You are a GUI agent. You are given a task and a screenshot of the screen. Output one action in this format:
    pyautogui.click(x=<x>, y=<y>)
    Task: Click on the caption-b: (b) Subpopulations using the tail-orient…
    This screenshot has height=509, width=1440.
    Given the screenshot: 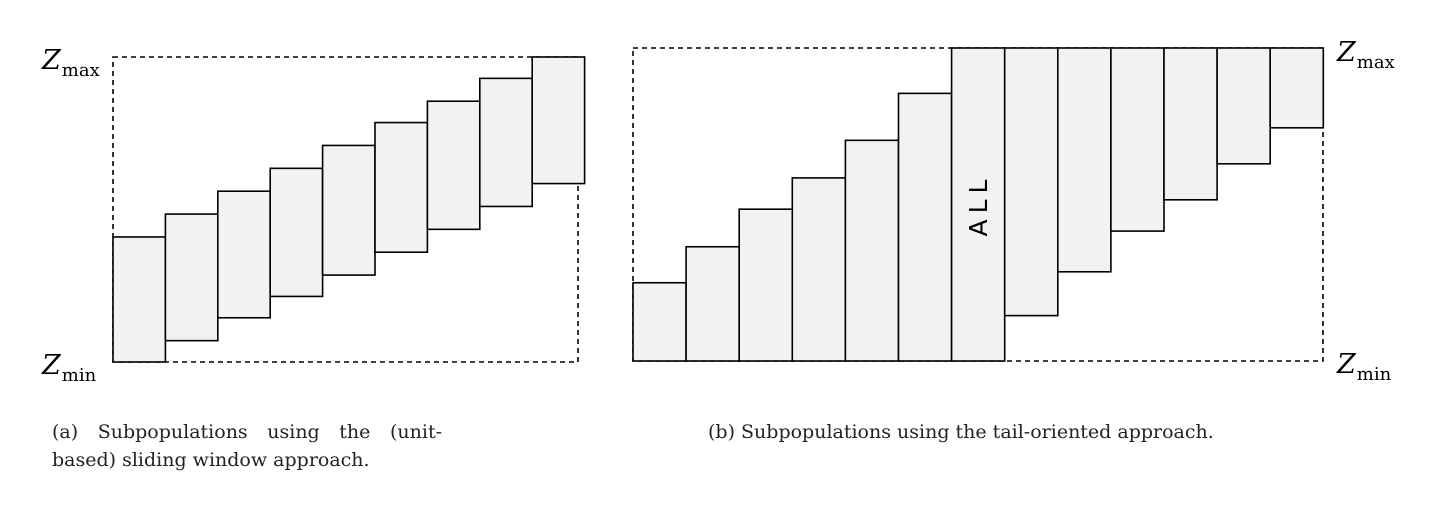 What is the action you would take?
    pyautogui.click(x=961, y=432)
    